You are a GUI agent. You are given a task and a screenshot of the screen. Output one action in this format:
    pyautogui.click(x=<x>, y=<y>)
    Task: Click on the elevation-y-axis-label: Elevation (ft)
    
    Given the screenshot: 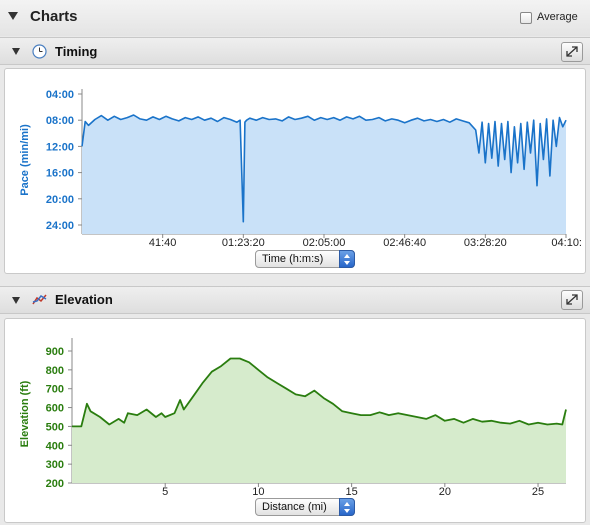 What is the action you would take?
    pyautogui.click(x=25, y=413)
    